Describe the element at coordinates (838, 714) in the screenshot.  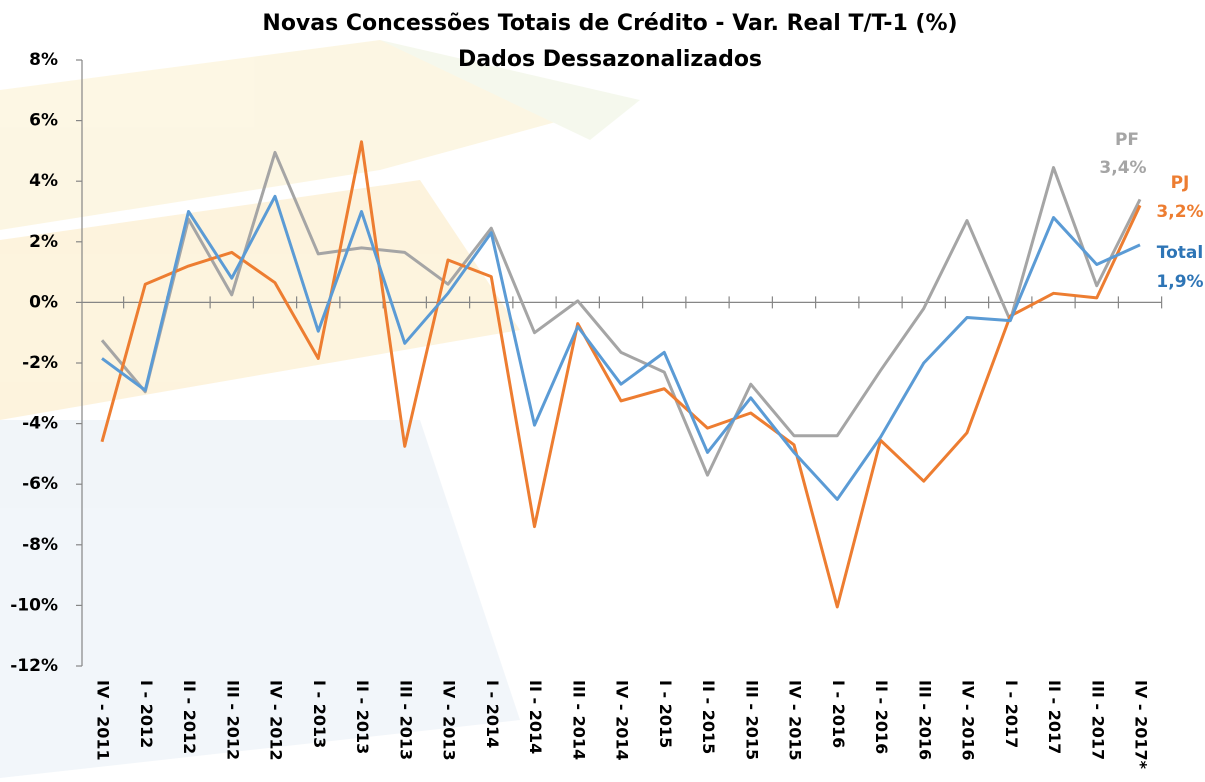
I see `x-tick-label: I - 2016` at that location.